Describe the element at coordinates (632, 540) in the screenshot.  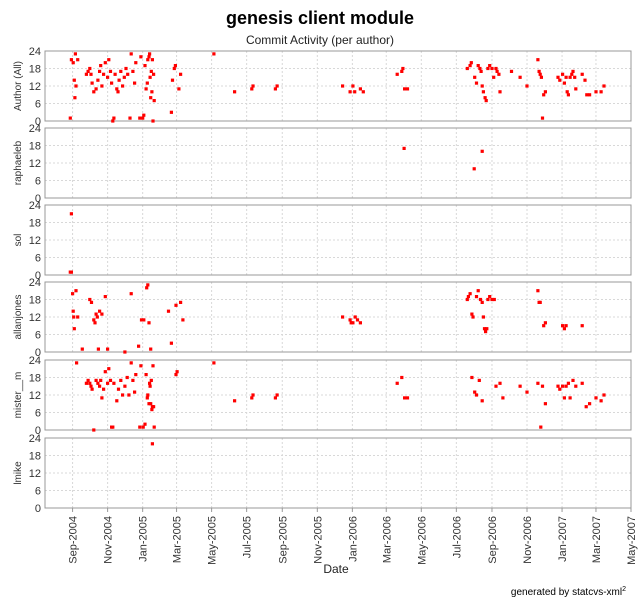
I see `x-tick-label: May-2007` at that location.